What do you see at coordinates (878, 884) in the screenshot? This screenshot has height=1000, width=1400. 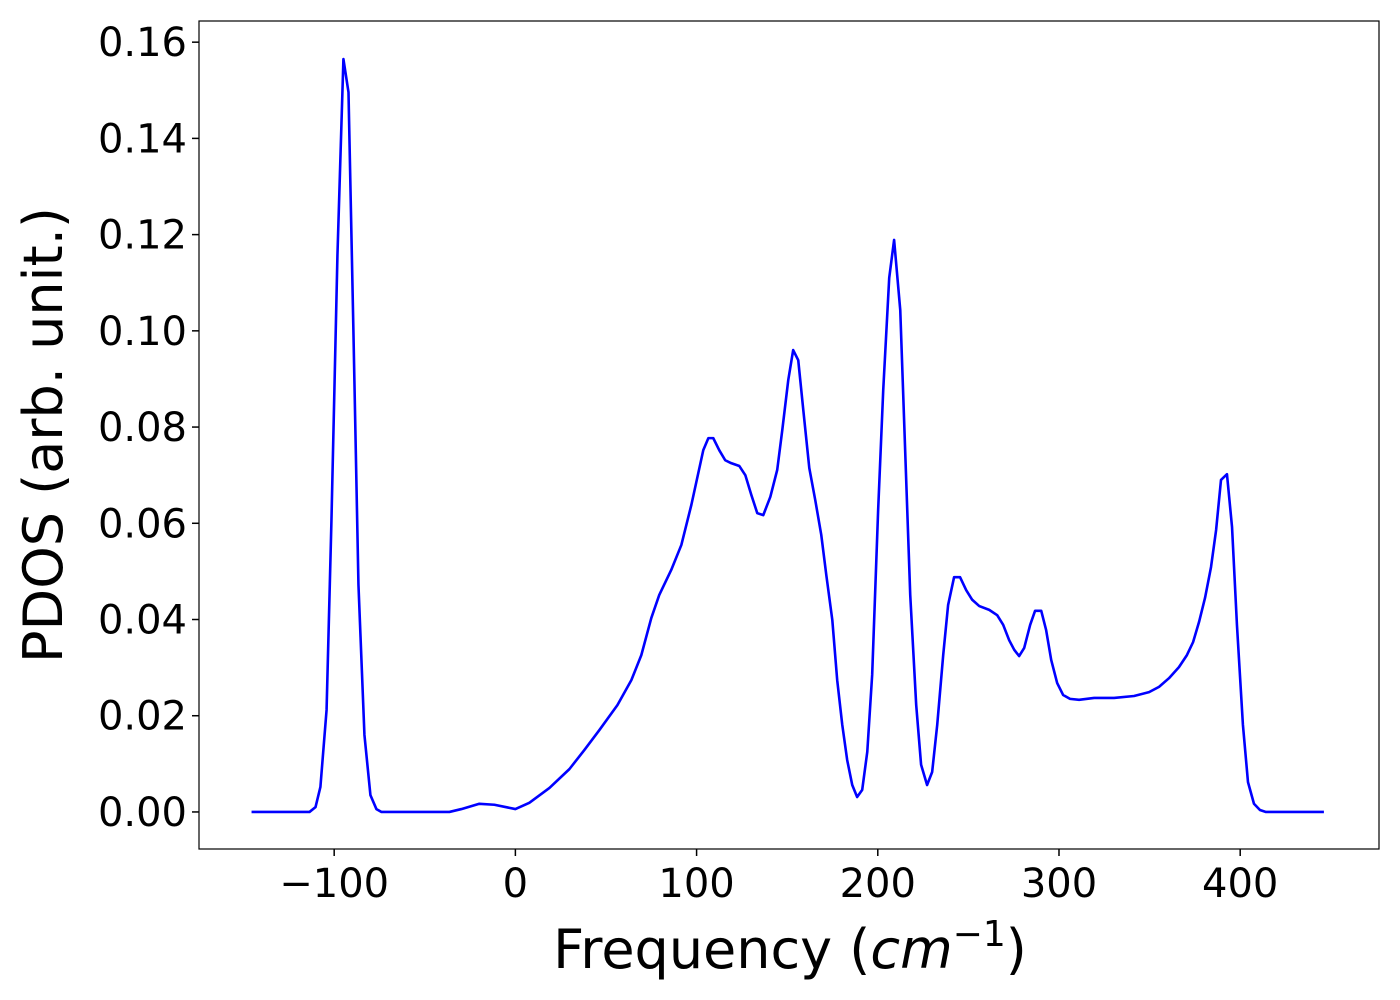 I see `x-tick-label: 200` at bounding box center [878, 884].